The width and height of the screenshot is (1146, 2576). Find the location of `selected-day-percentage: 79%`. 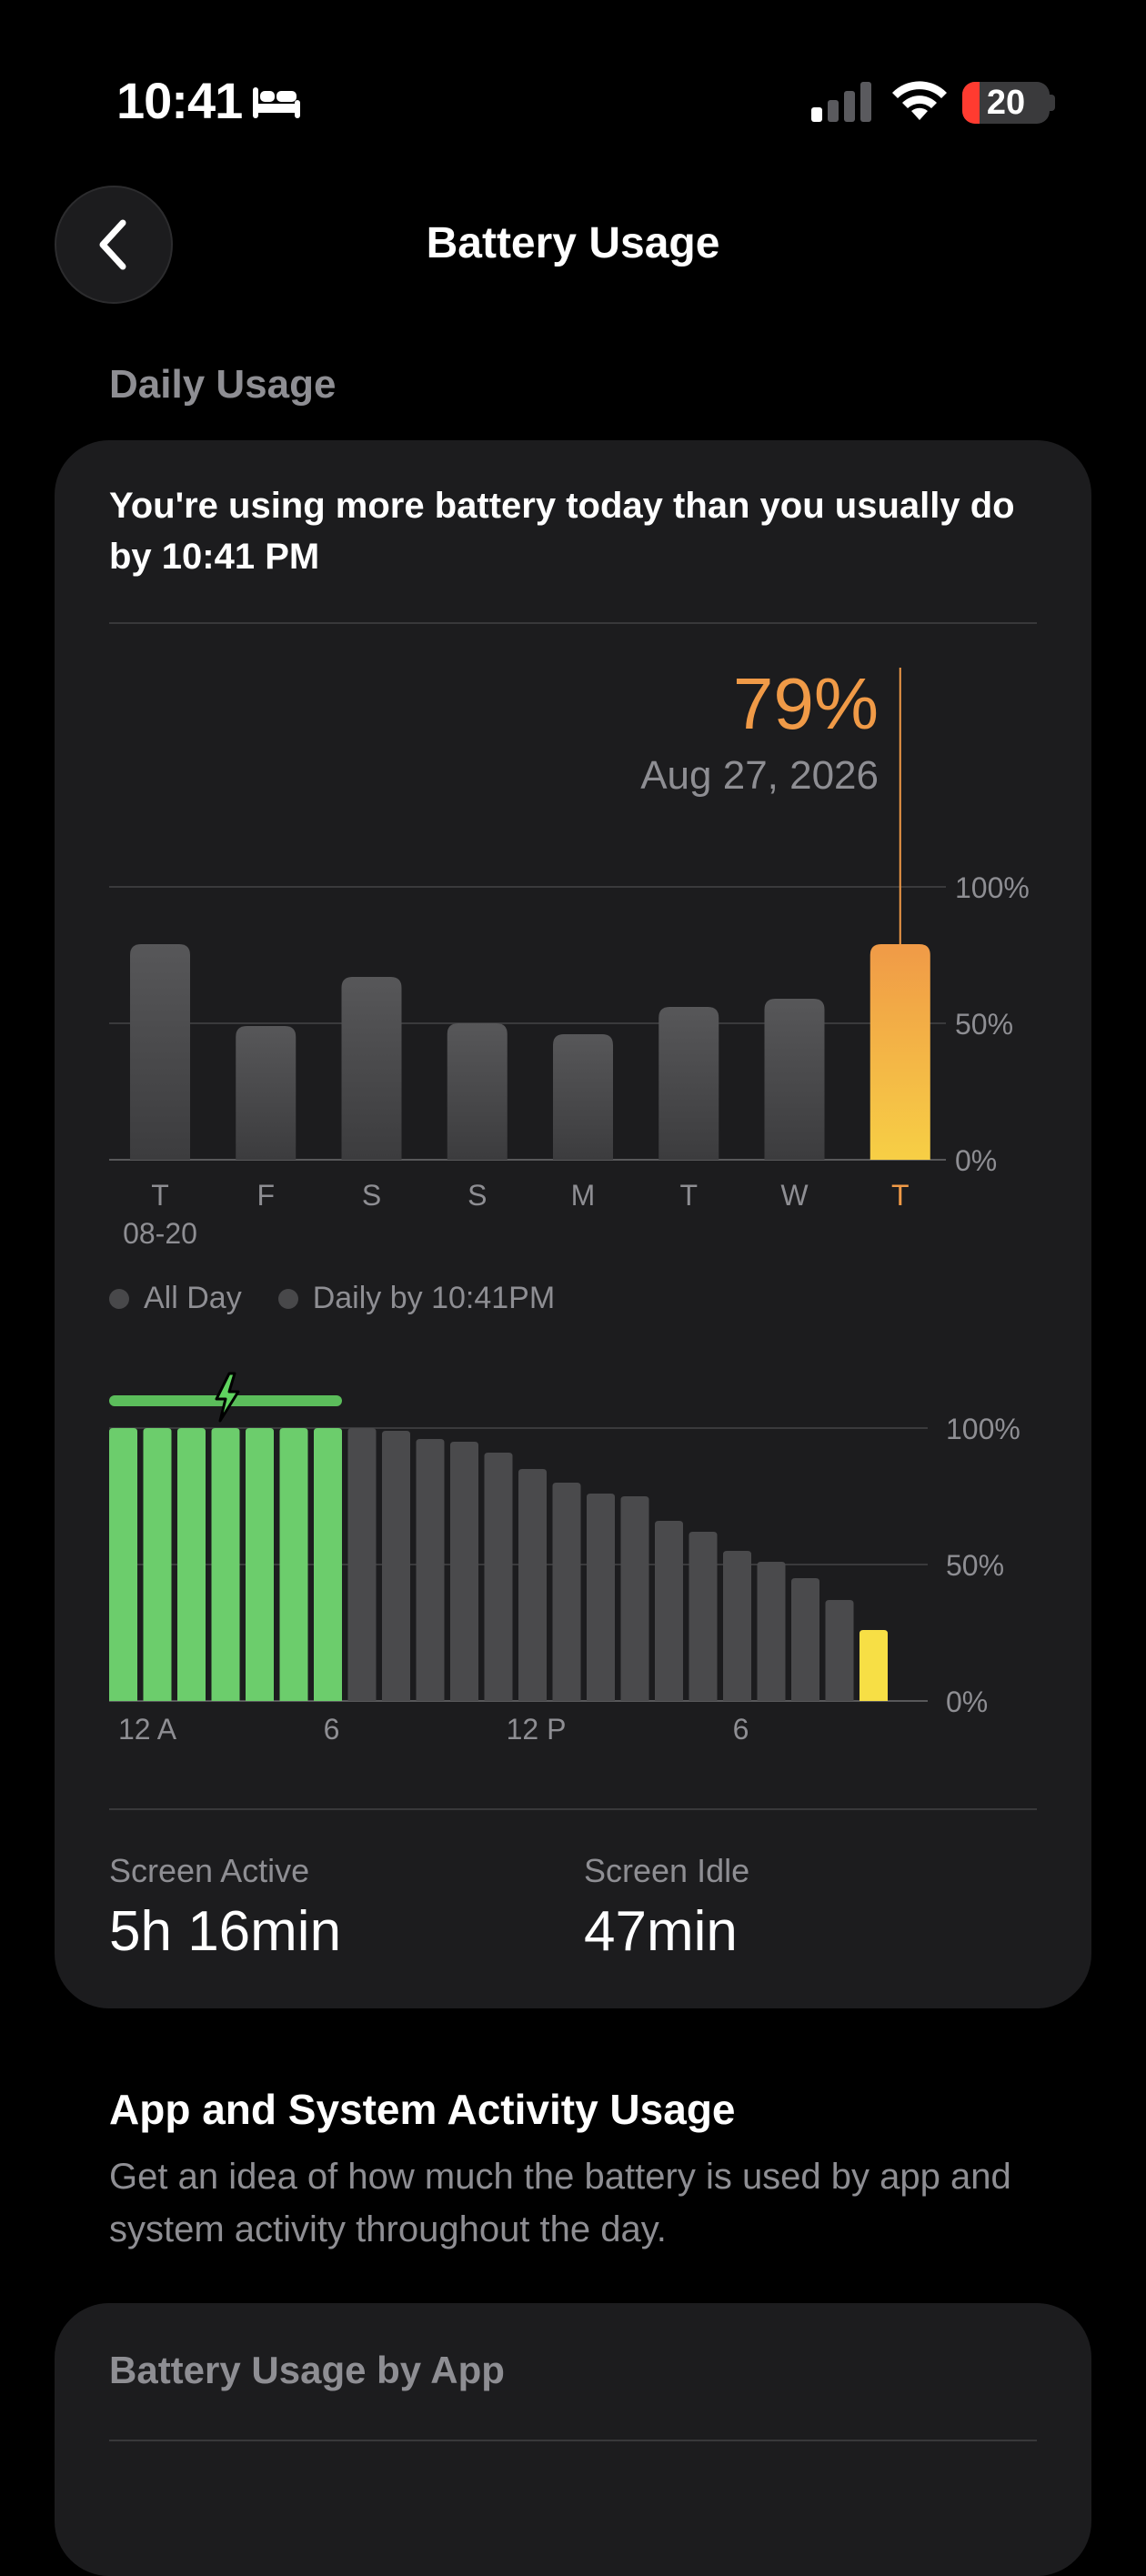

selected-day-percentage: 79% is located at coordinates (805, 703).